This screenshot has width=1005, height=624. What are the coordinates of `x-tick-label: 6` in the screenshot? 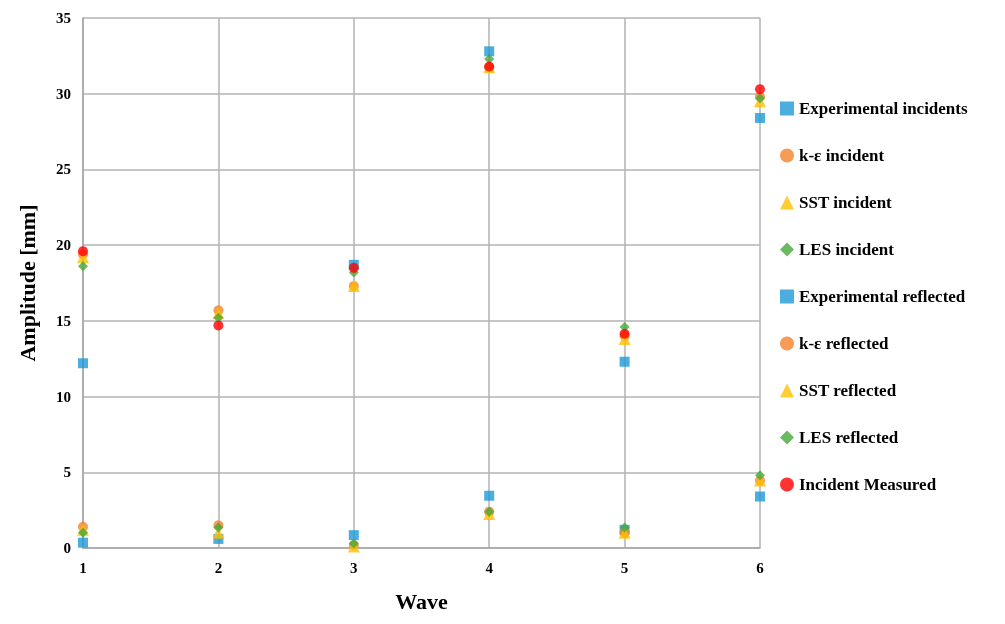 It's located at (760, 567).